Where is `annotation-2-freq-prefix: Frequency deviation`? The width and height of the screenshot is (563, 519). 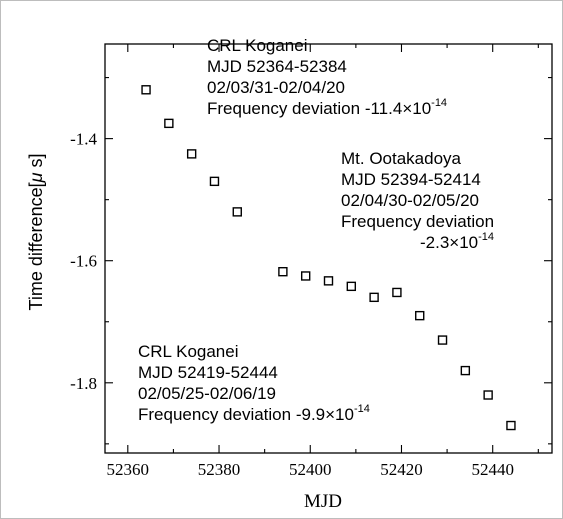
annotation-2-freq-prefix: Frequency deviation is located at coordinates (417, 221).